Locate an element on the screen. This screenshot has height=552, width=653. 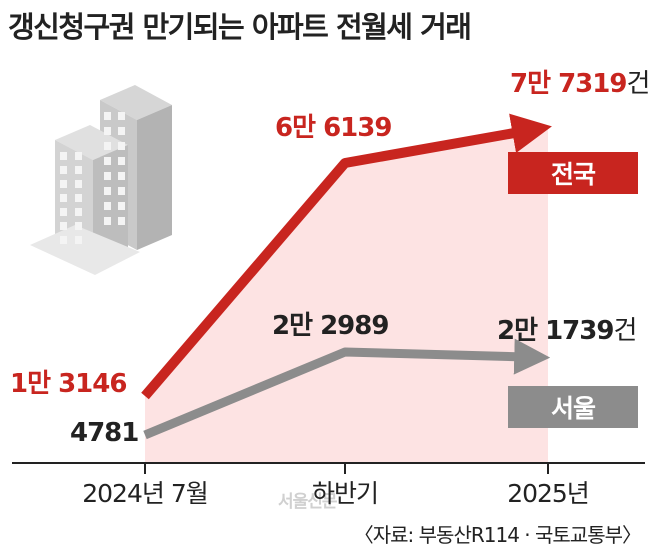
x-tick-label: 2025년 is located at coordinates (548, 493).